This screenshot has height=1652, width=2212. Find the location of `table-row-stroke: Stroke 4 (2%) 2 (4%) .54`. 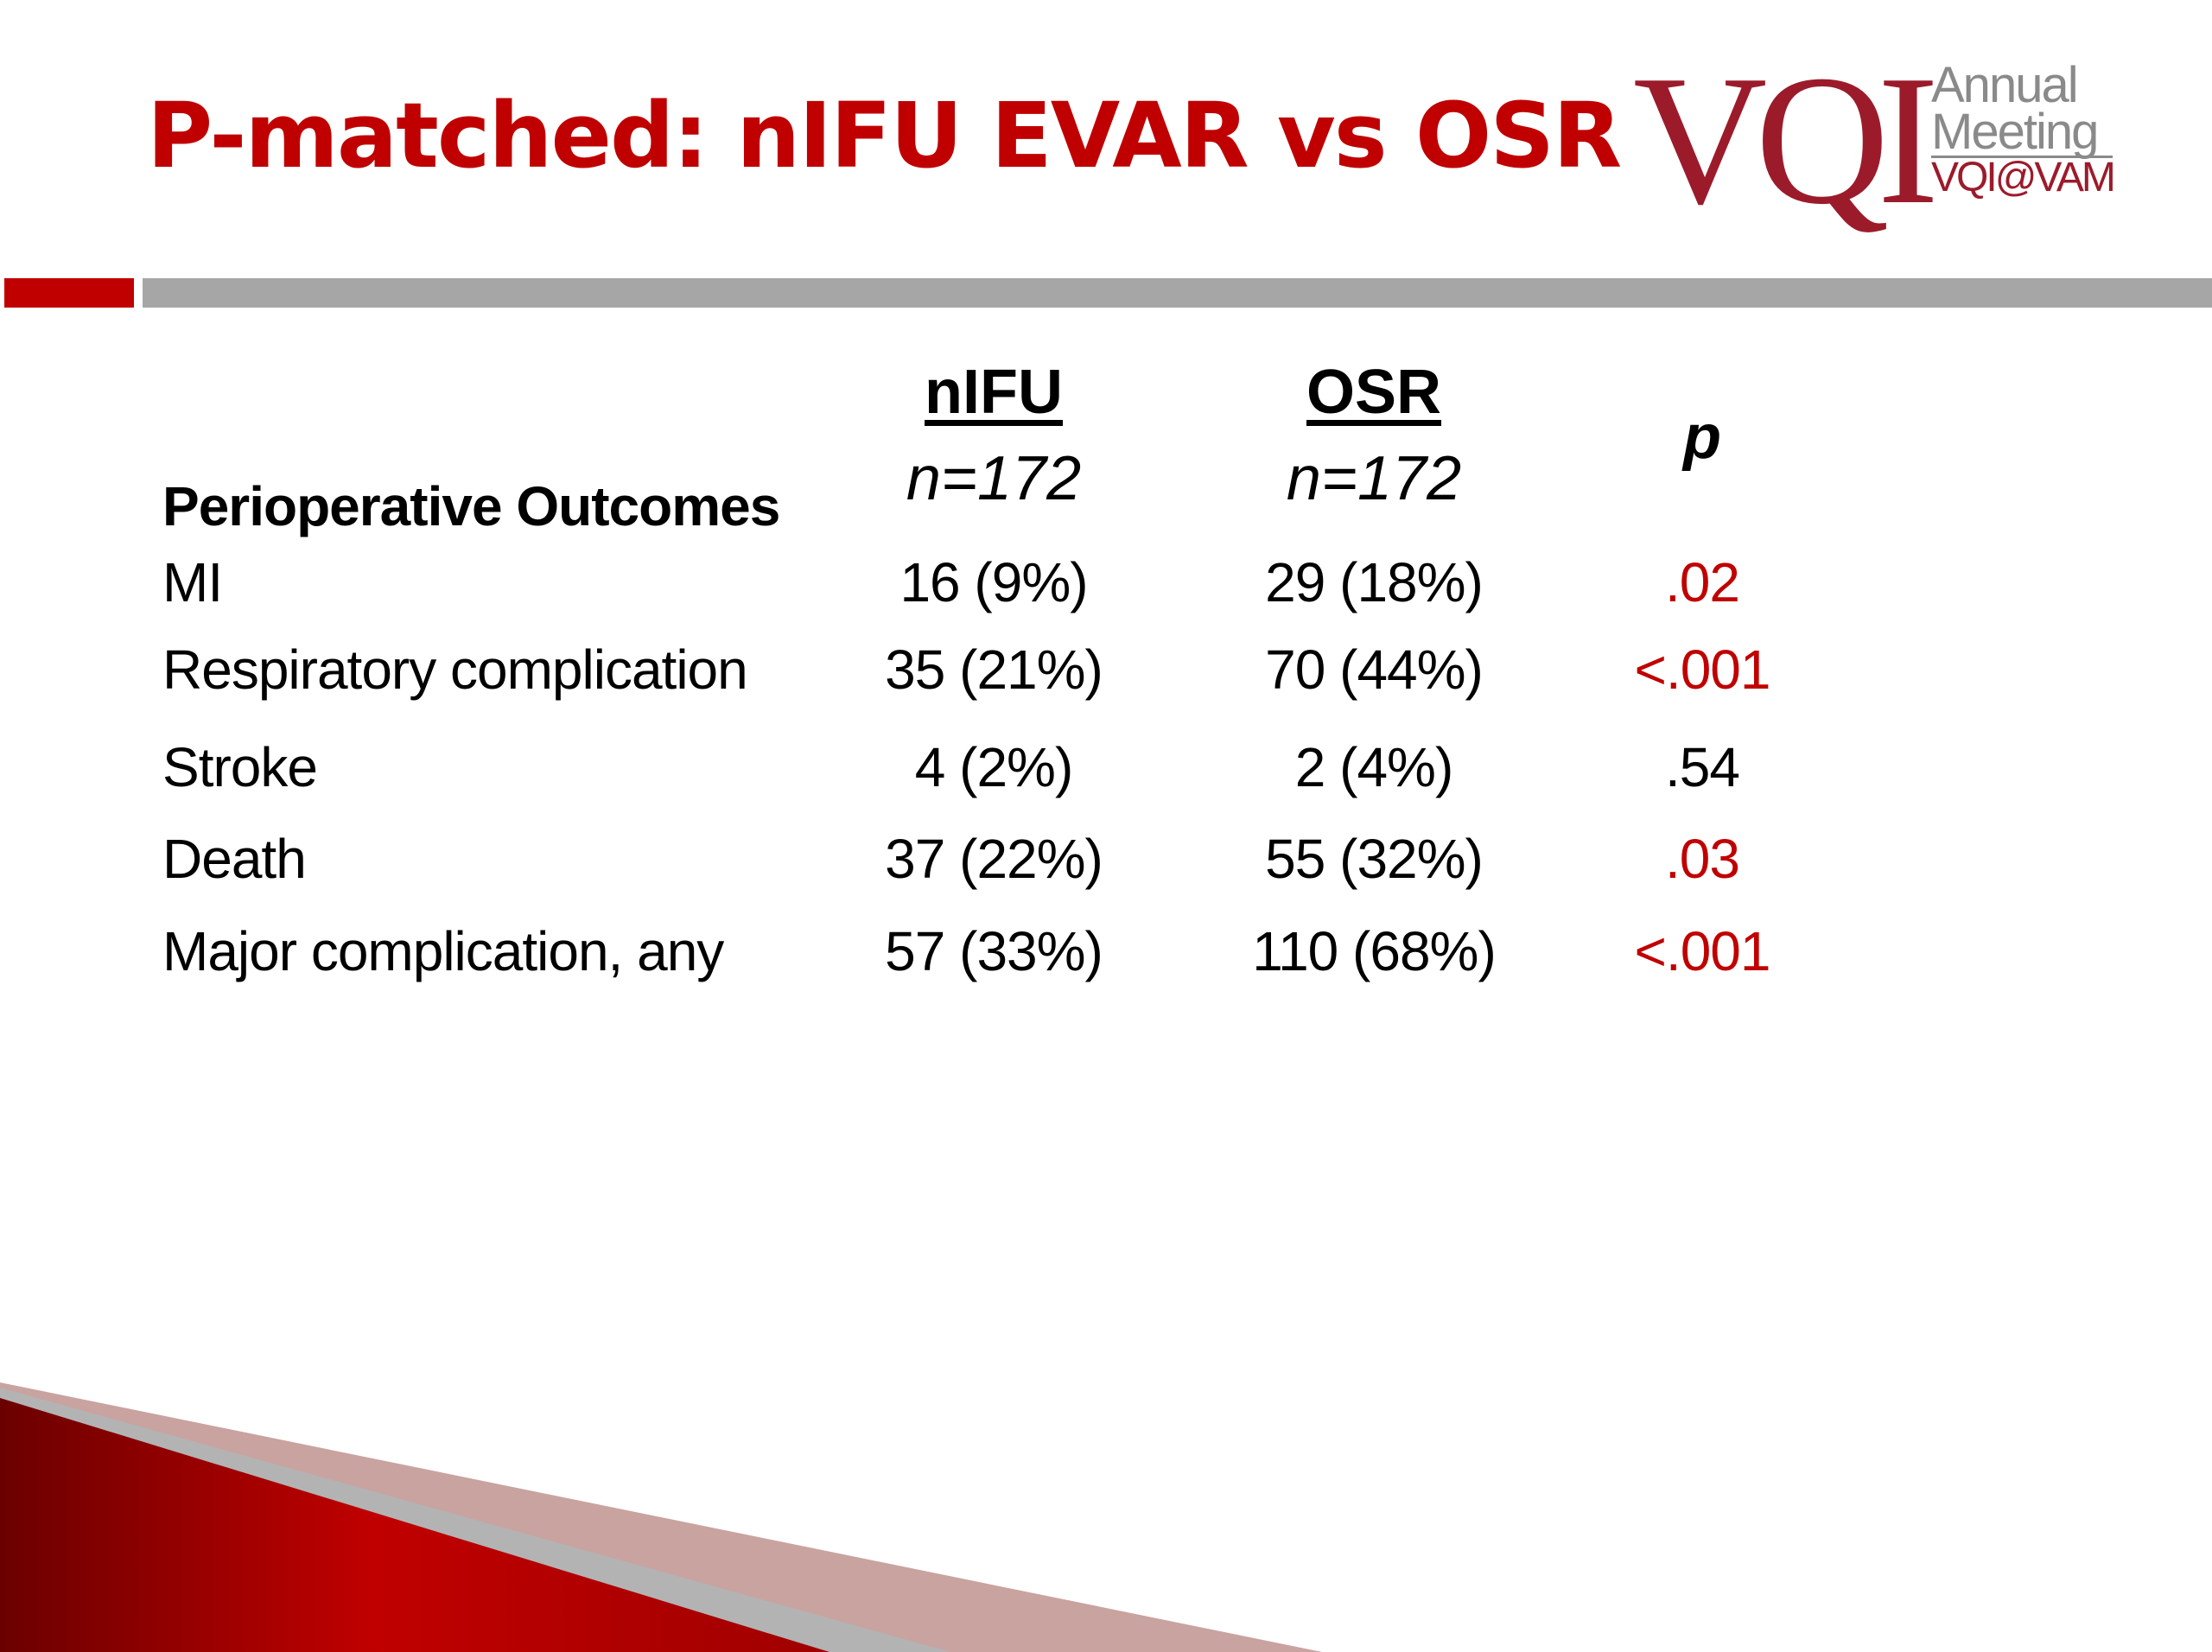

table-row-stroke: Stroke 4 (2%) 2 (4%) .54 is located at coordinates (1106, 775).